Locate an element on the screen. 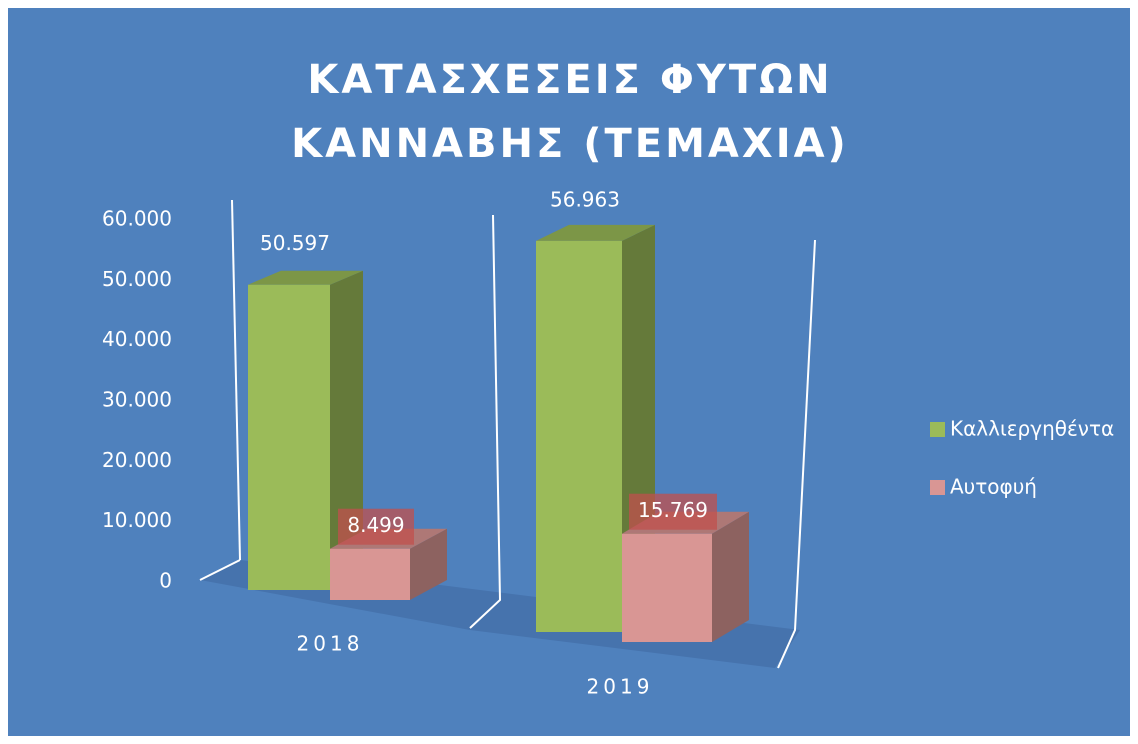  y-tick-label: 0 is located at coordinates (165, 581).